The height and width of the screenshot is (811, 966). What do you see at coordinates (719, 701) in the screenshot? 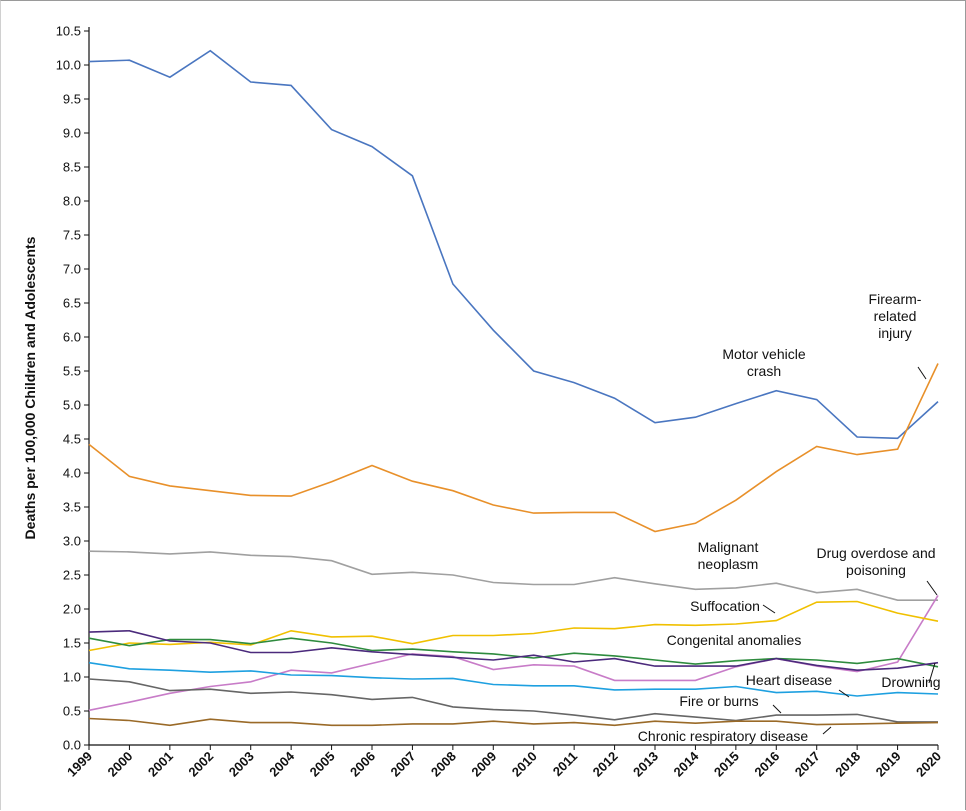
I see `series-label: Fire or burns` at bounding box center [719, 701].